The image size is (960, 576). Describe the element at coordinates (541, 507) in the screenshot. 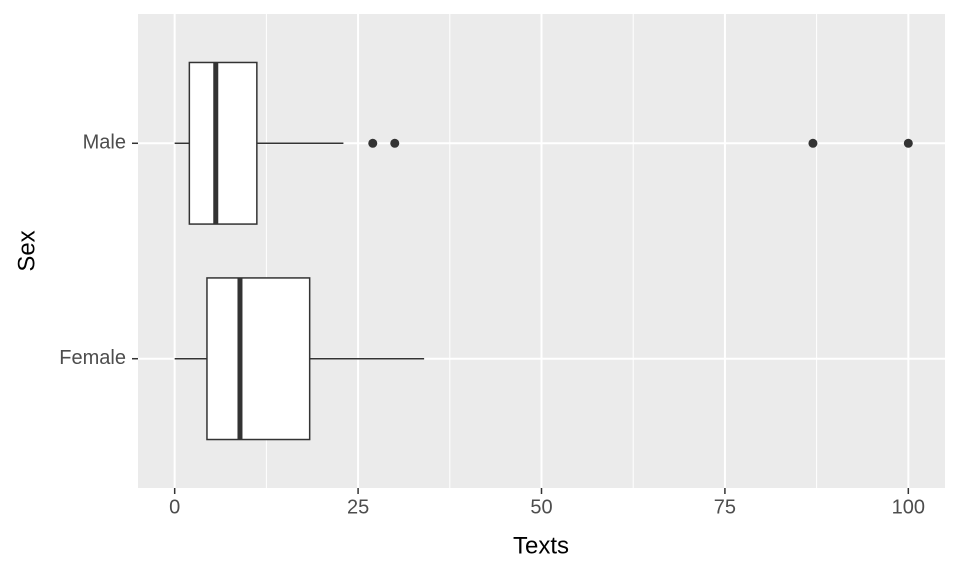

I see `x-tick-label: 50` at that location.